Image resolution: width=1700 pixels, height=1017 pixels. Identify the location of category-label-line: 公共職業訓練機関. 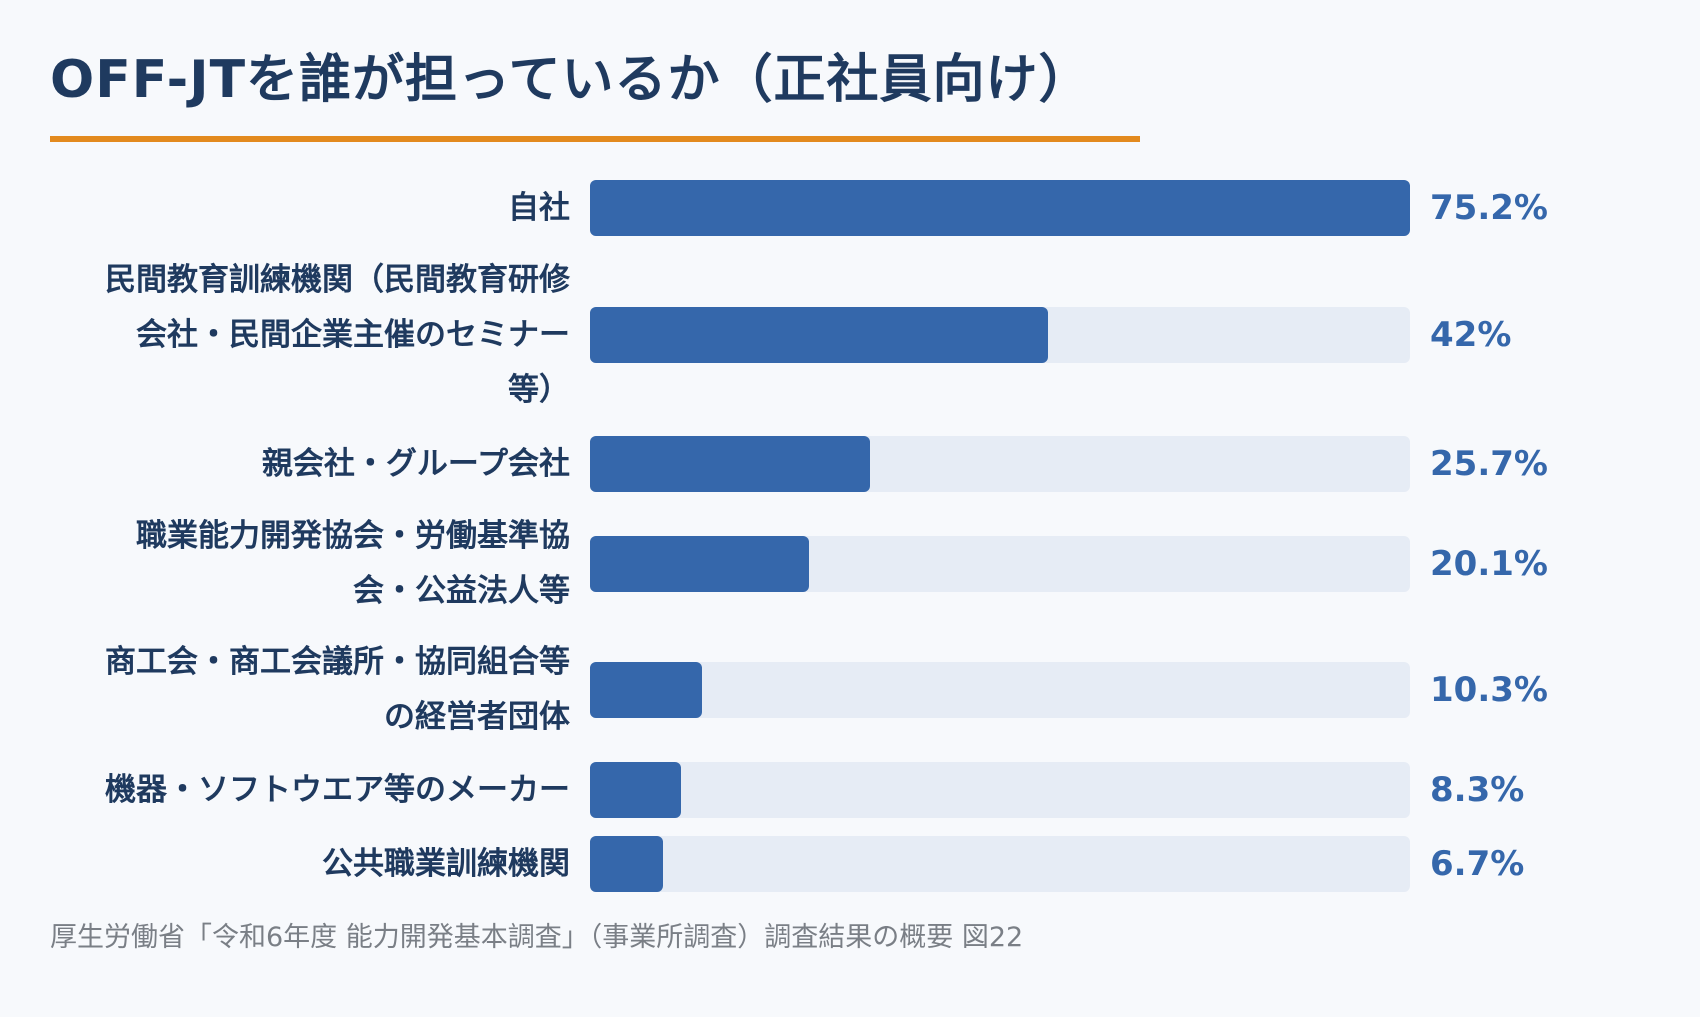
(446, 863).